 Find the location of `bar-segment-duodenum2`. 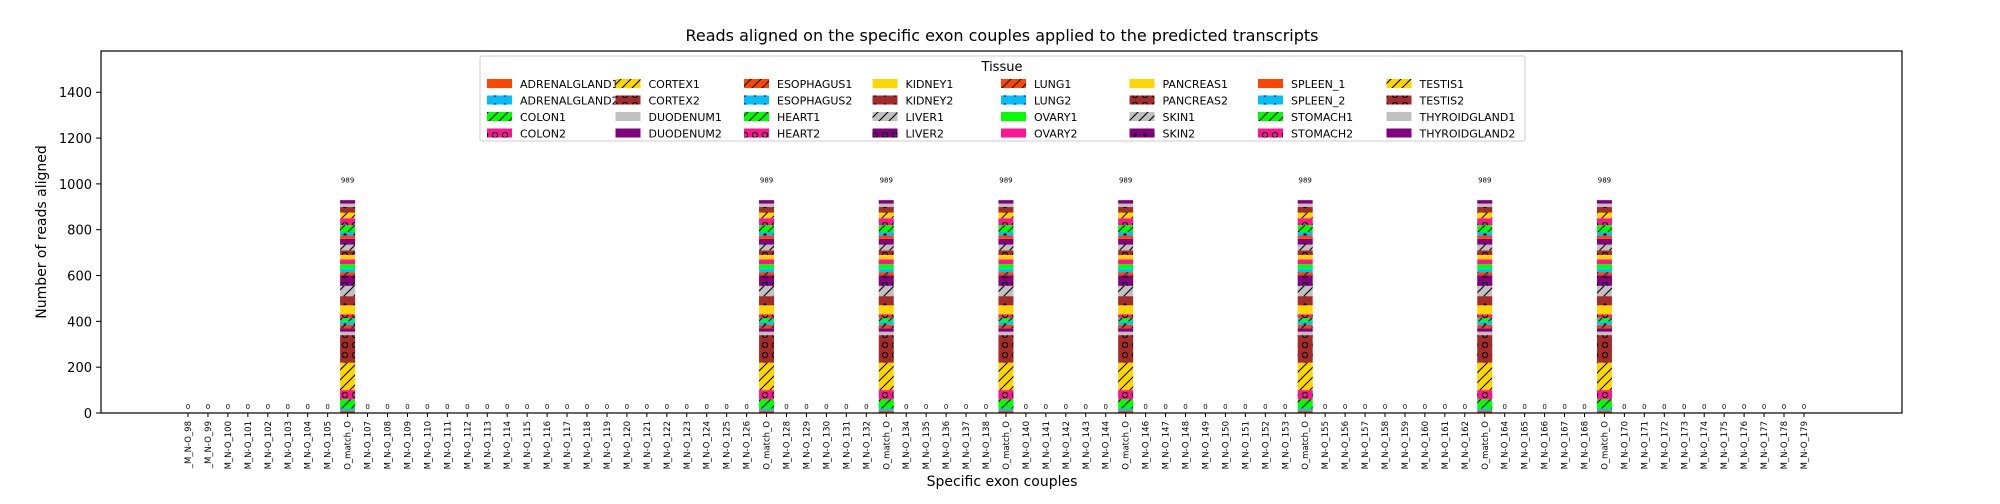

bar-segment-duodenum2 is located at coordinates (886, 330).